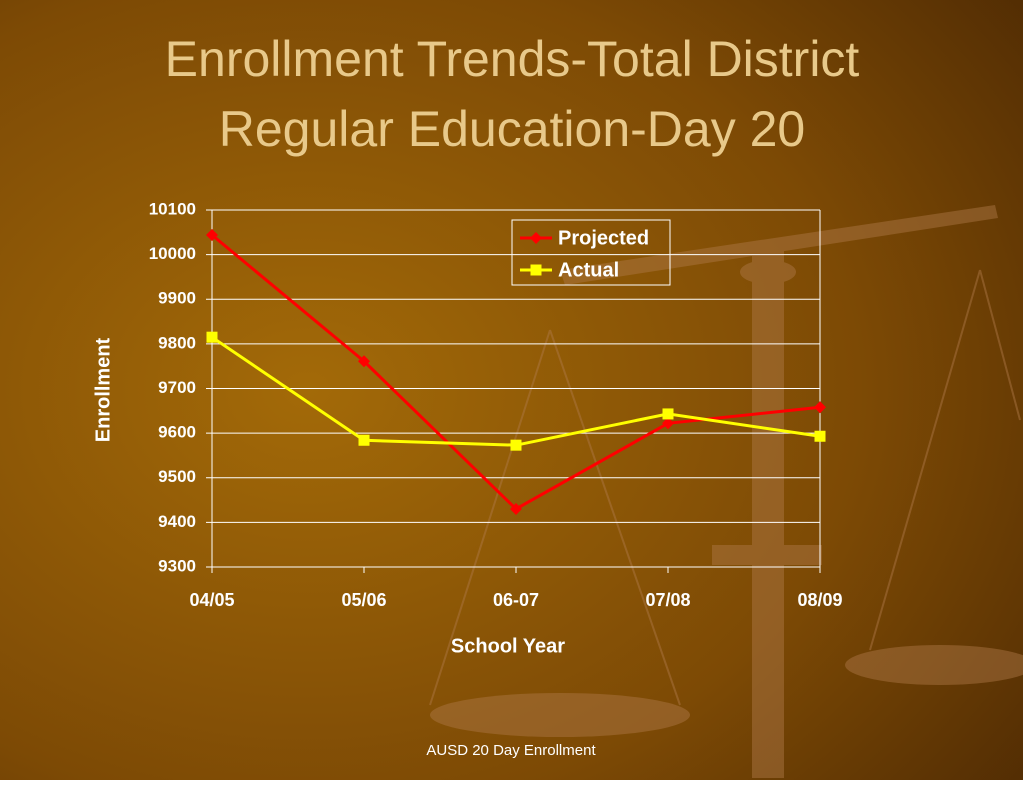  I want to click on footer: AUSD 20 Day Enrollment, so click(511, 750).